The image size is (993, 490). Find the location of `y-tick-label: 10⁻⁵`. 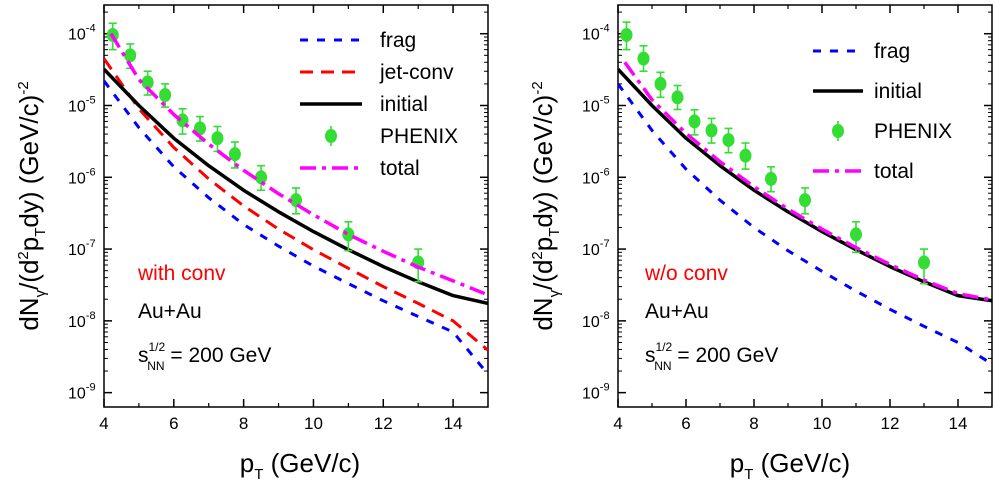

y-tick-label: 10⁻⁵ is located at coordinates (82, 105).